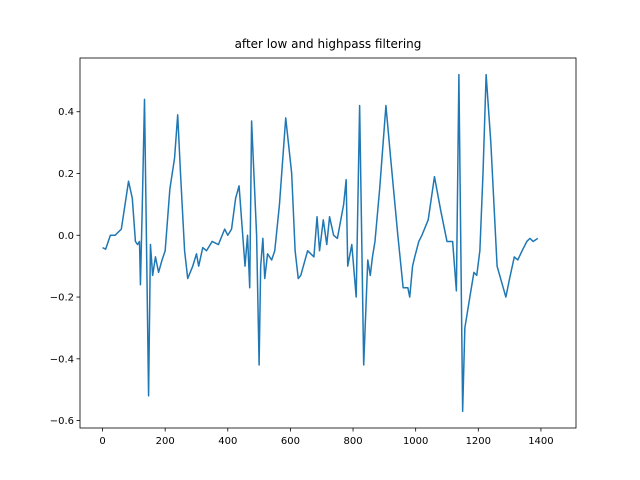 The image size is (640, 480). I want to click on x-tick-label: 200, so click(165, 441).